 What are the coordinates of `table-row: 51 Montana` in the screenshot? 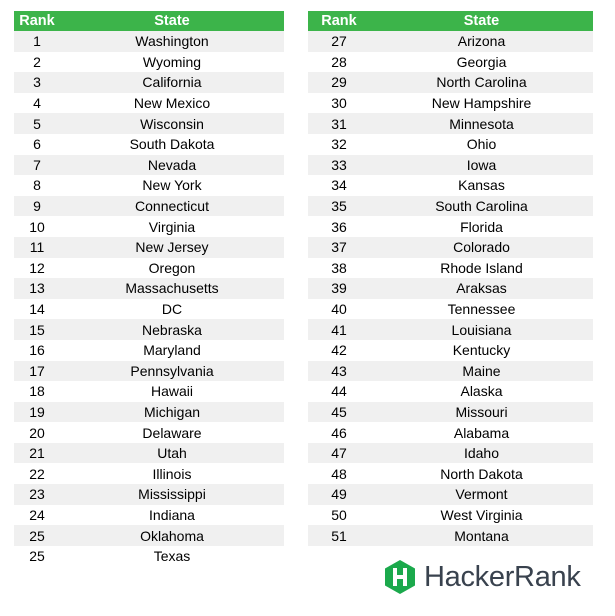 It's located at (450, 535).